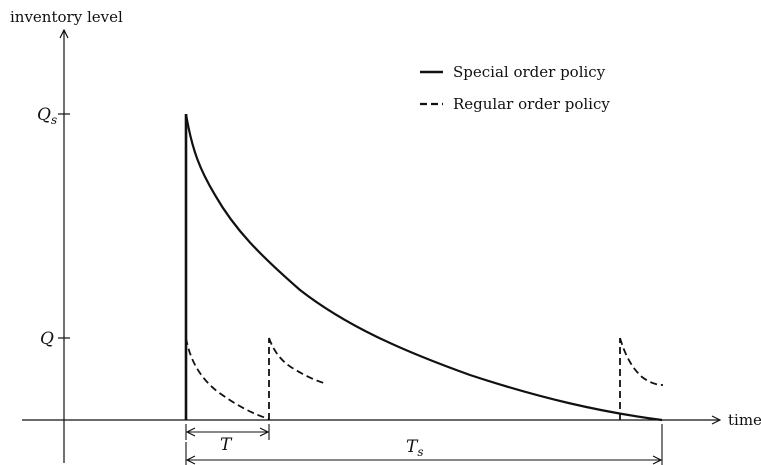 The height and width of the screenshot is (465, 761). What do you see at coordinates (226, 445) in the screenshot?
I see `interval-t-label: T` at bounding box center [226, 445].